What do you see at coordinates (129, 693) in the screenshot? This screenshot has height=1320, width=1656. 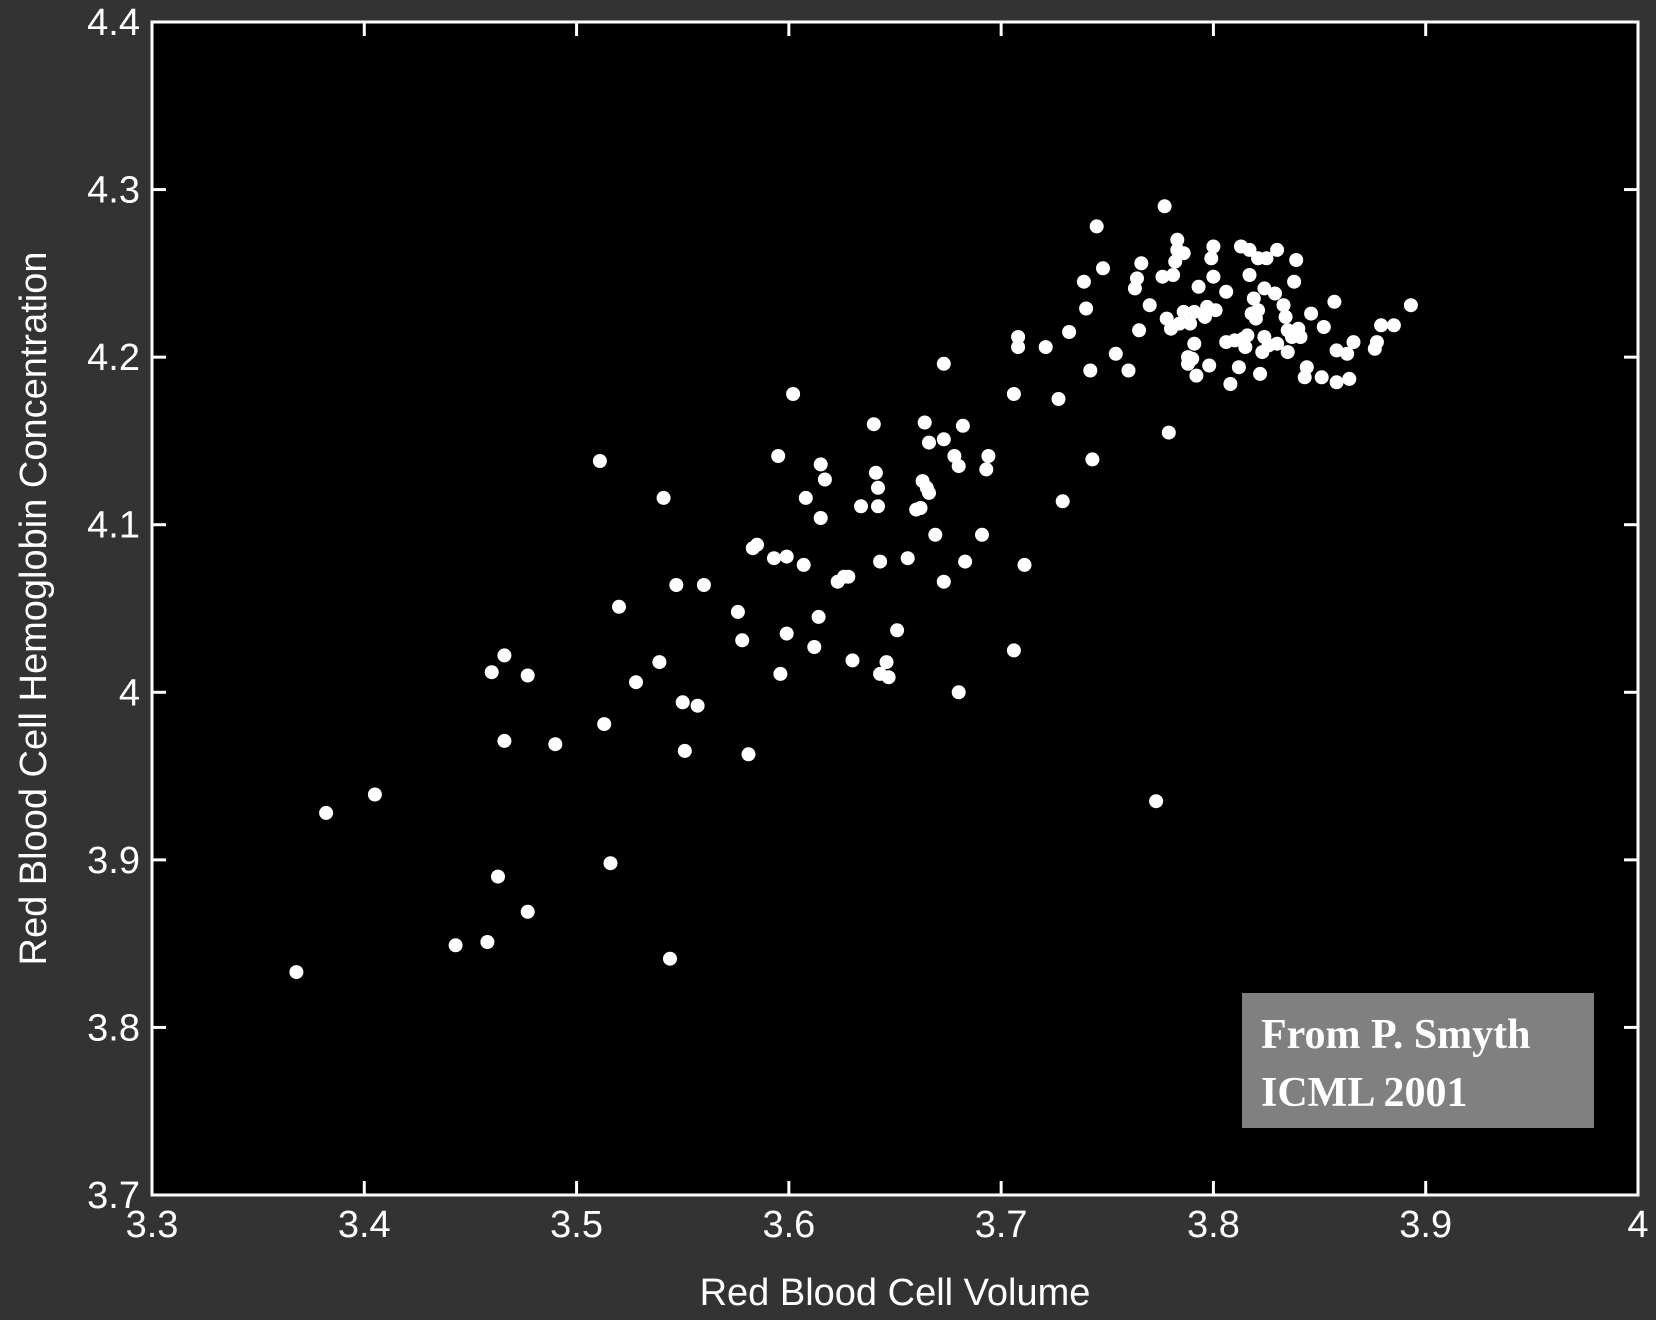 I see `y-tick-label: 4` at bounding box center [129, 693].